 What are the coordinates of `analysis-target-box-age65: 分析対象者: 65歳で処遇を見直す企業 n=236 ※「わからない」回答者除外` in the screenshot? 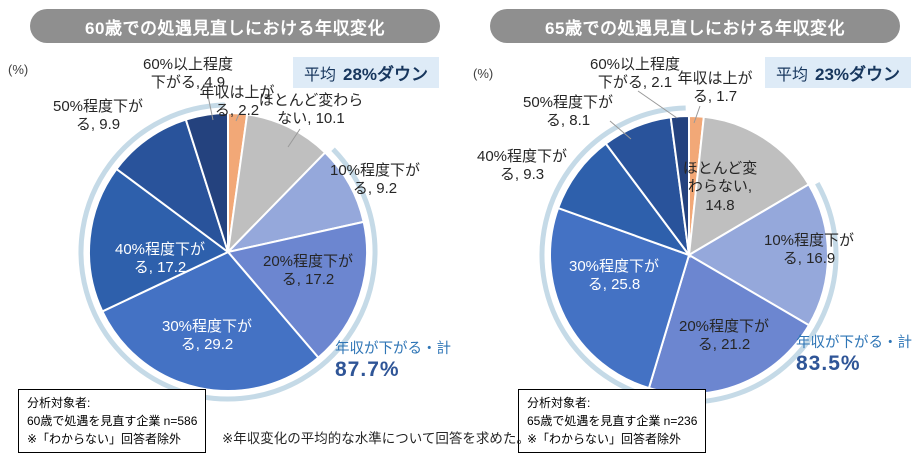 It's located at (612, 421).